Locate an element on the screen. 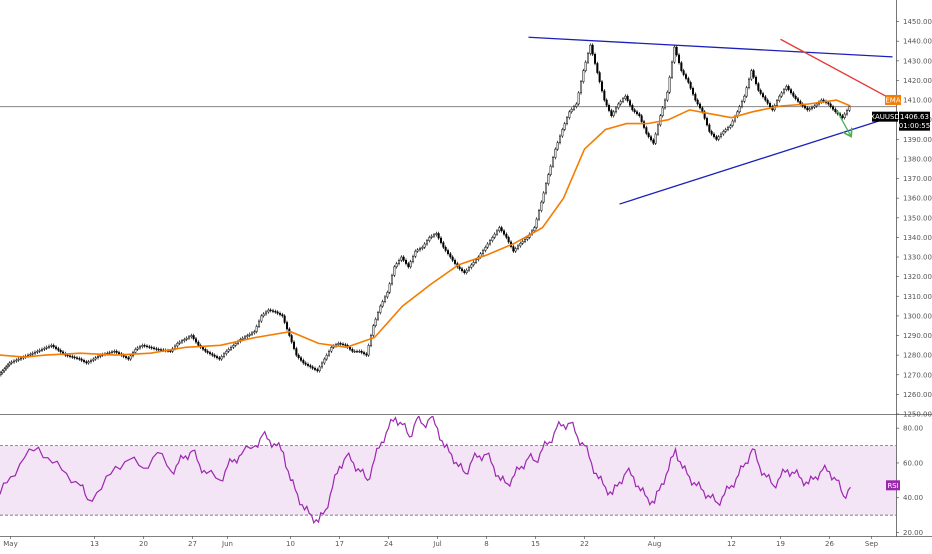  price-tick-label: 1450.00 is located at coordinates (917, 22).